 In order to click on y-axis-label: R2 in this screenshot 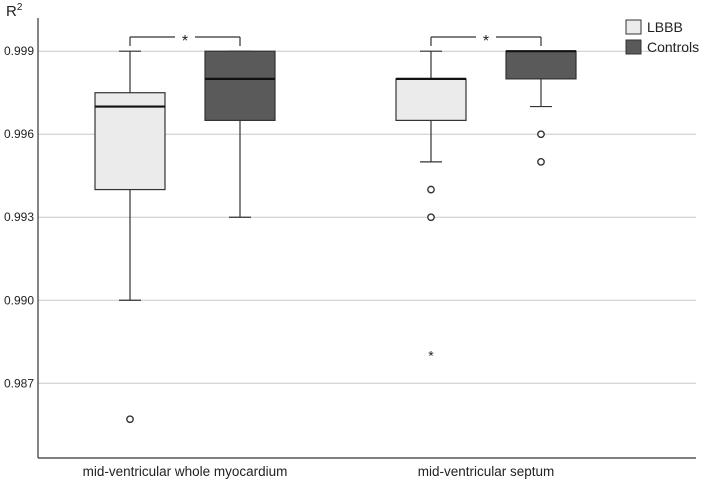, I will do `click(14, 11)`.